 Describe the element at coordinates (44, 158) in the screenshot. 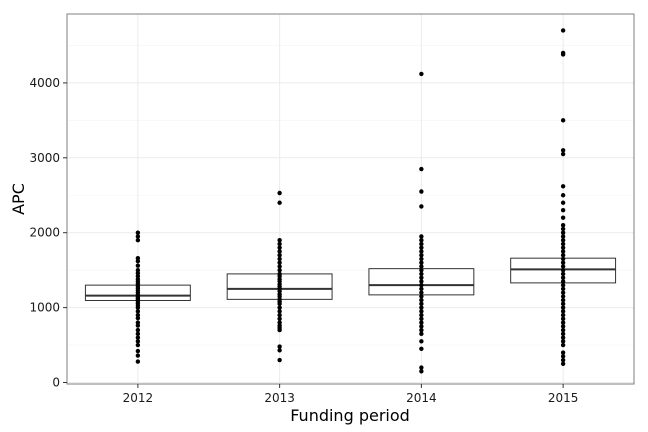

I see `y-tick-label: 3000` at that location.